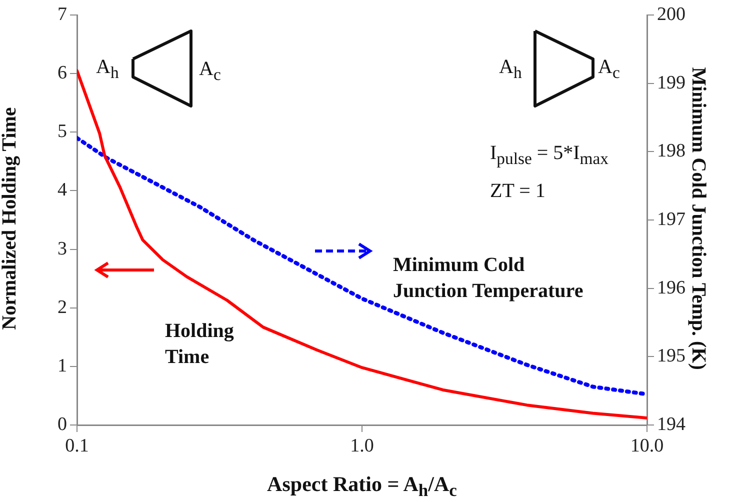 The width and height of the screenshot is (734, 502). I want to click on y-tick-label: 7, so click(62, 14).